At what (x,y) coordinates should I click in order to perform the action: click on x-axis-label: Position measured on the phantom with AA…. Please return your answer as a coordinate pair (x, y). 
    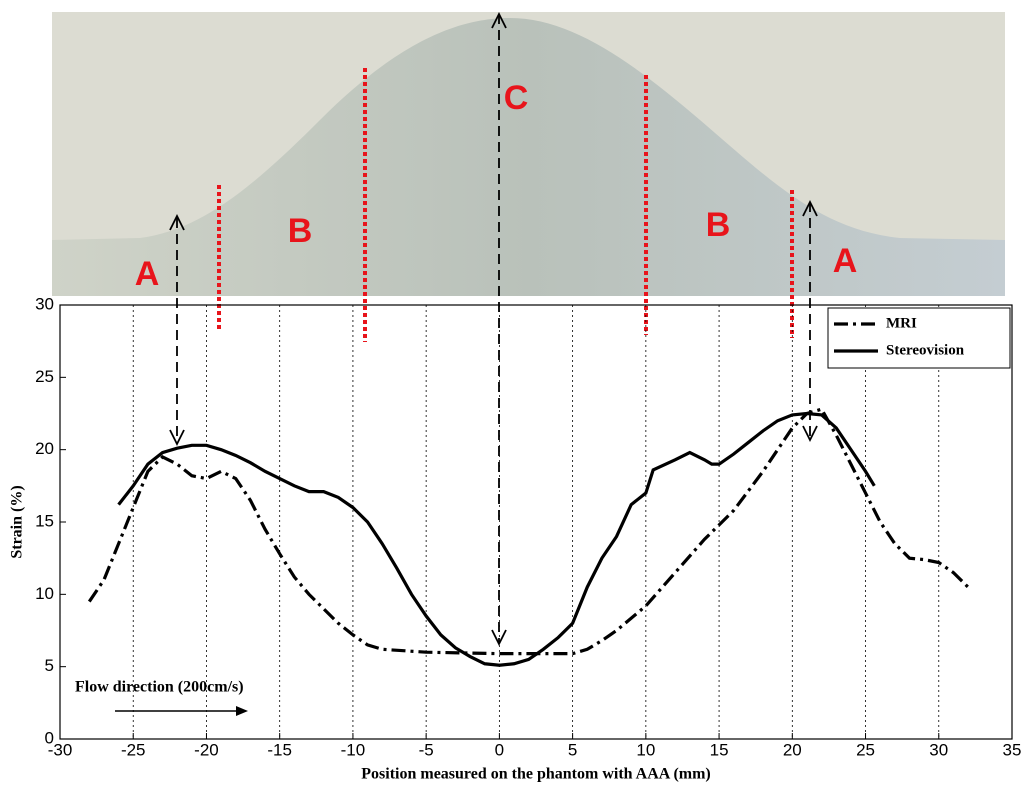
    Looking at the image, I should click on (536, 774).